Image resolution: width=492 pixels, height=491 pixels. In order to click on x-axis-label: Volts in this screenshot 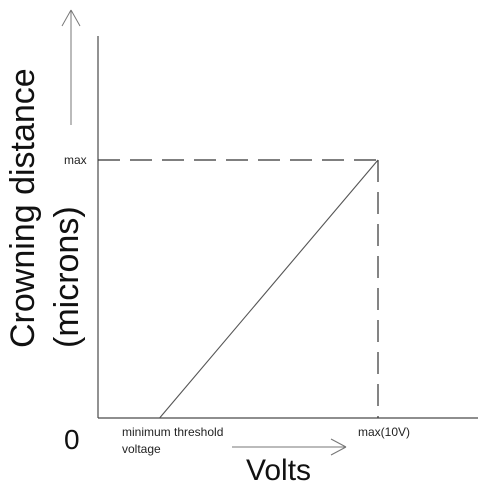, I will do `click(278, 470)`.